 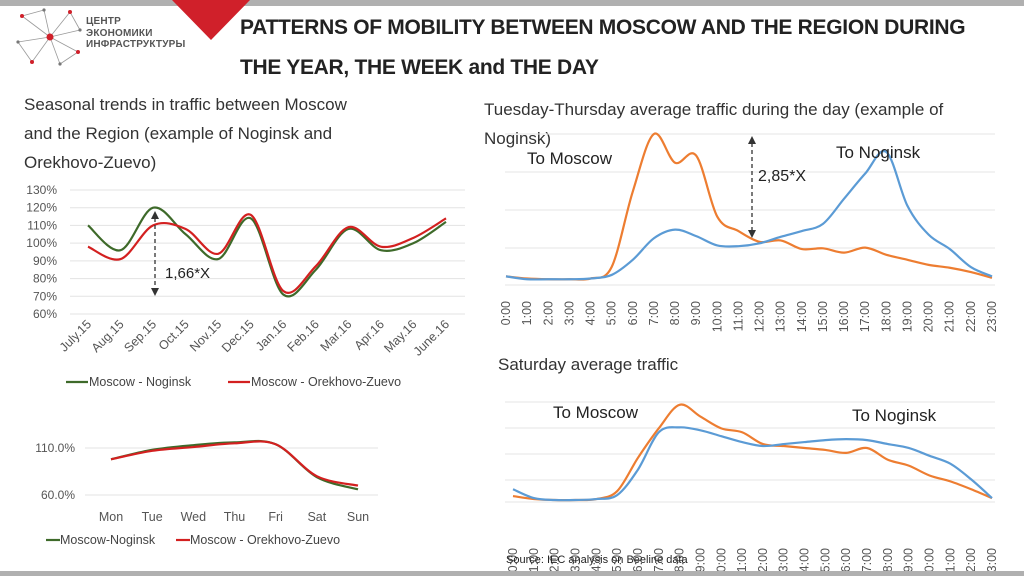 What do you see at coordinates (512, 573) in the screenshot?
I see `bottom-bar` at bounding box center [512, 573].